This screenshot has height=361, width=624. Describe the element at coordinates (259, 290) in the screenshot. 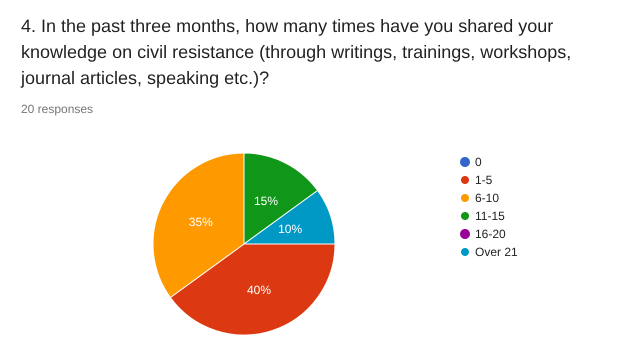

I see `data-label: 40%` at that location.